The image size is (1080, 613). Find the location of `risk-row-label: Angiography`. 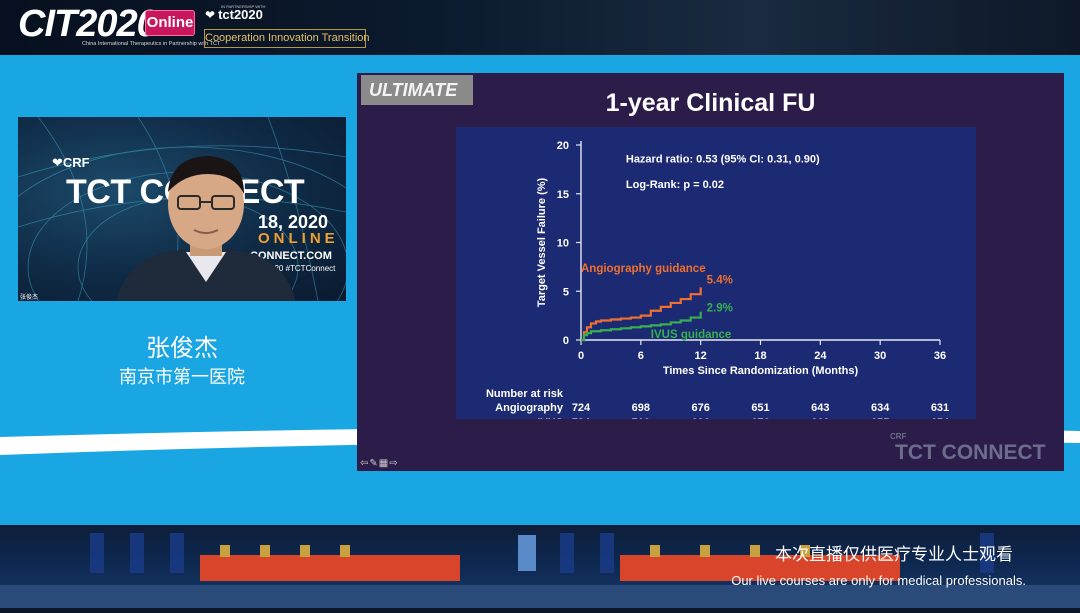

risk-row-label: Angiography is located at coordinates (529, 408).